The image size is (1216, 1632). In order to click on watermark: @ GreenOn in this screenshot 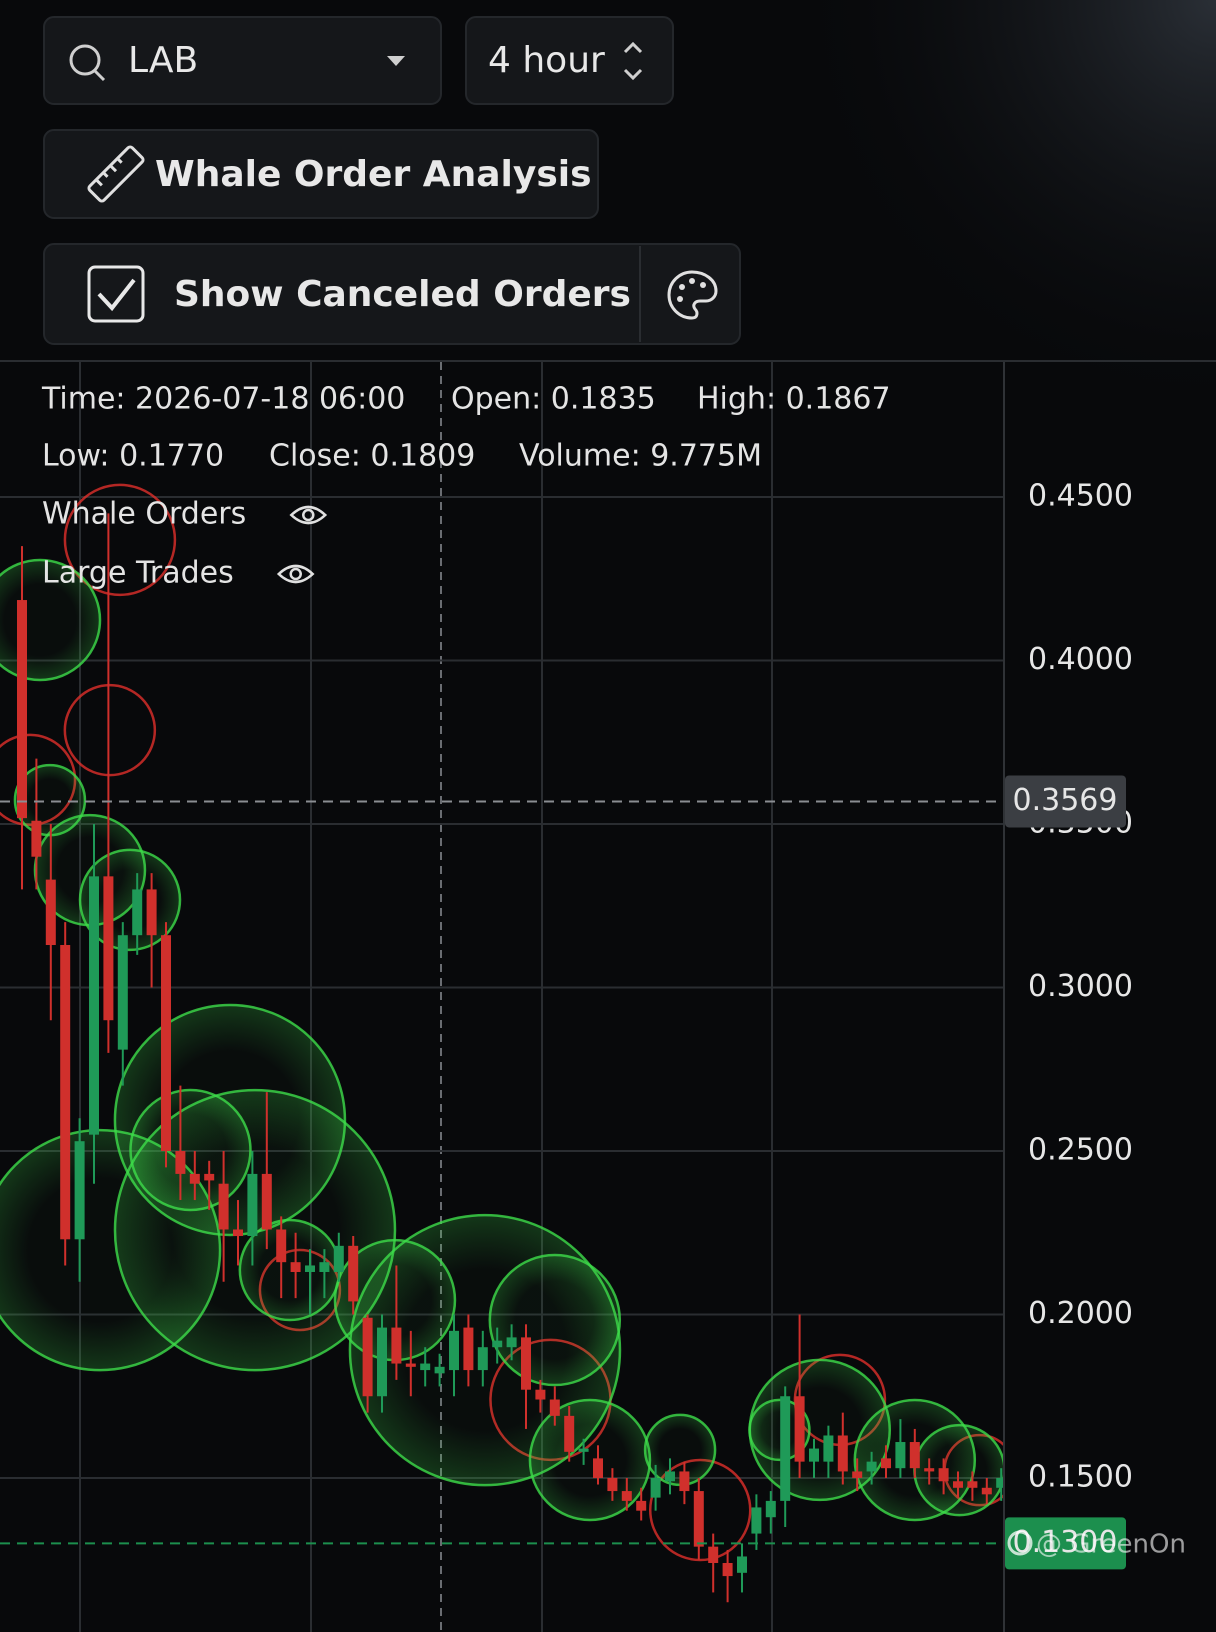, I will do `click(1096, 1545)`.